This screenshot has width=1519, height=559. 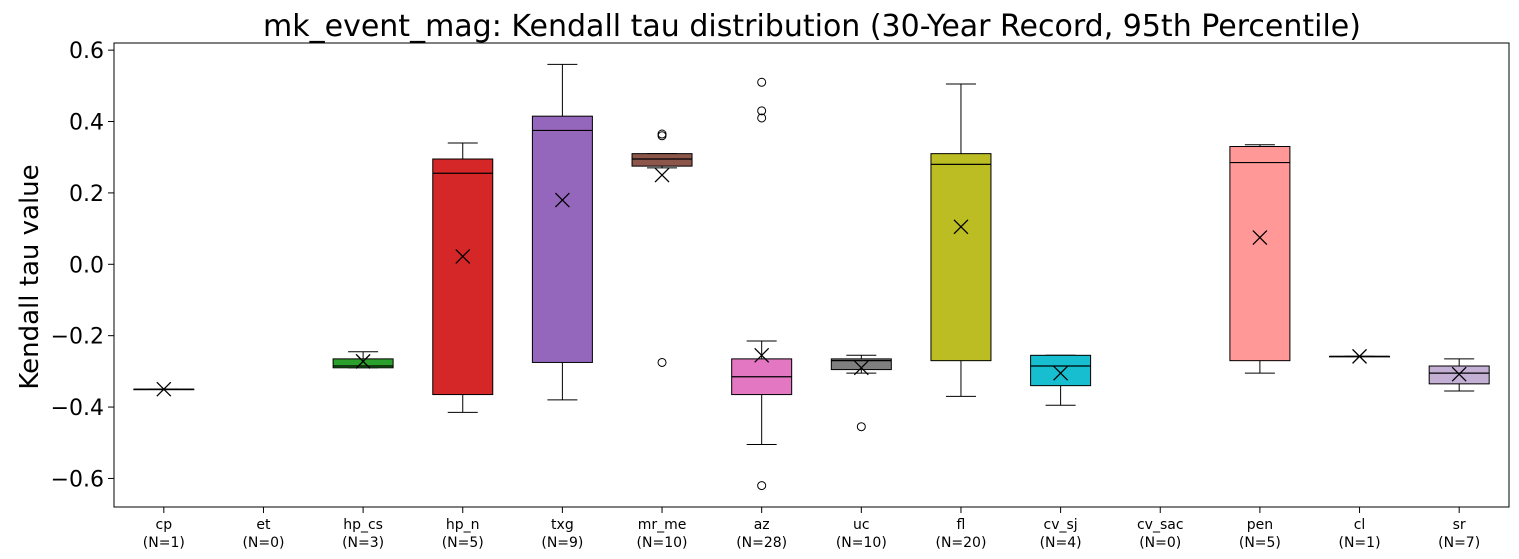 I want to click on x-tick-count-label: (N=3), so click(x=363, y=543).